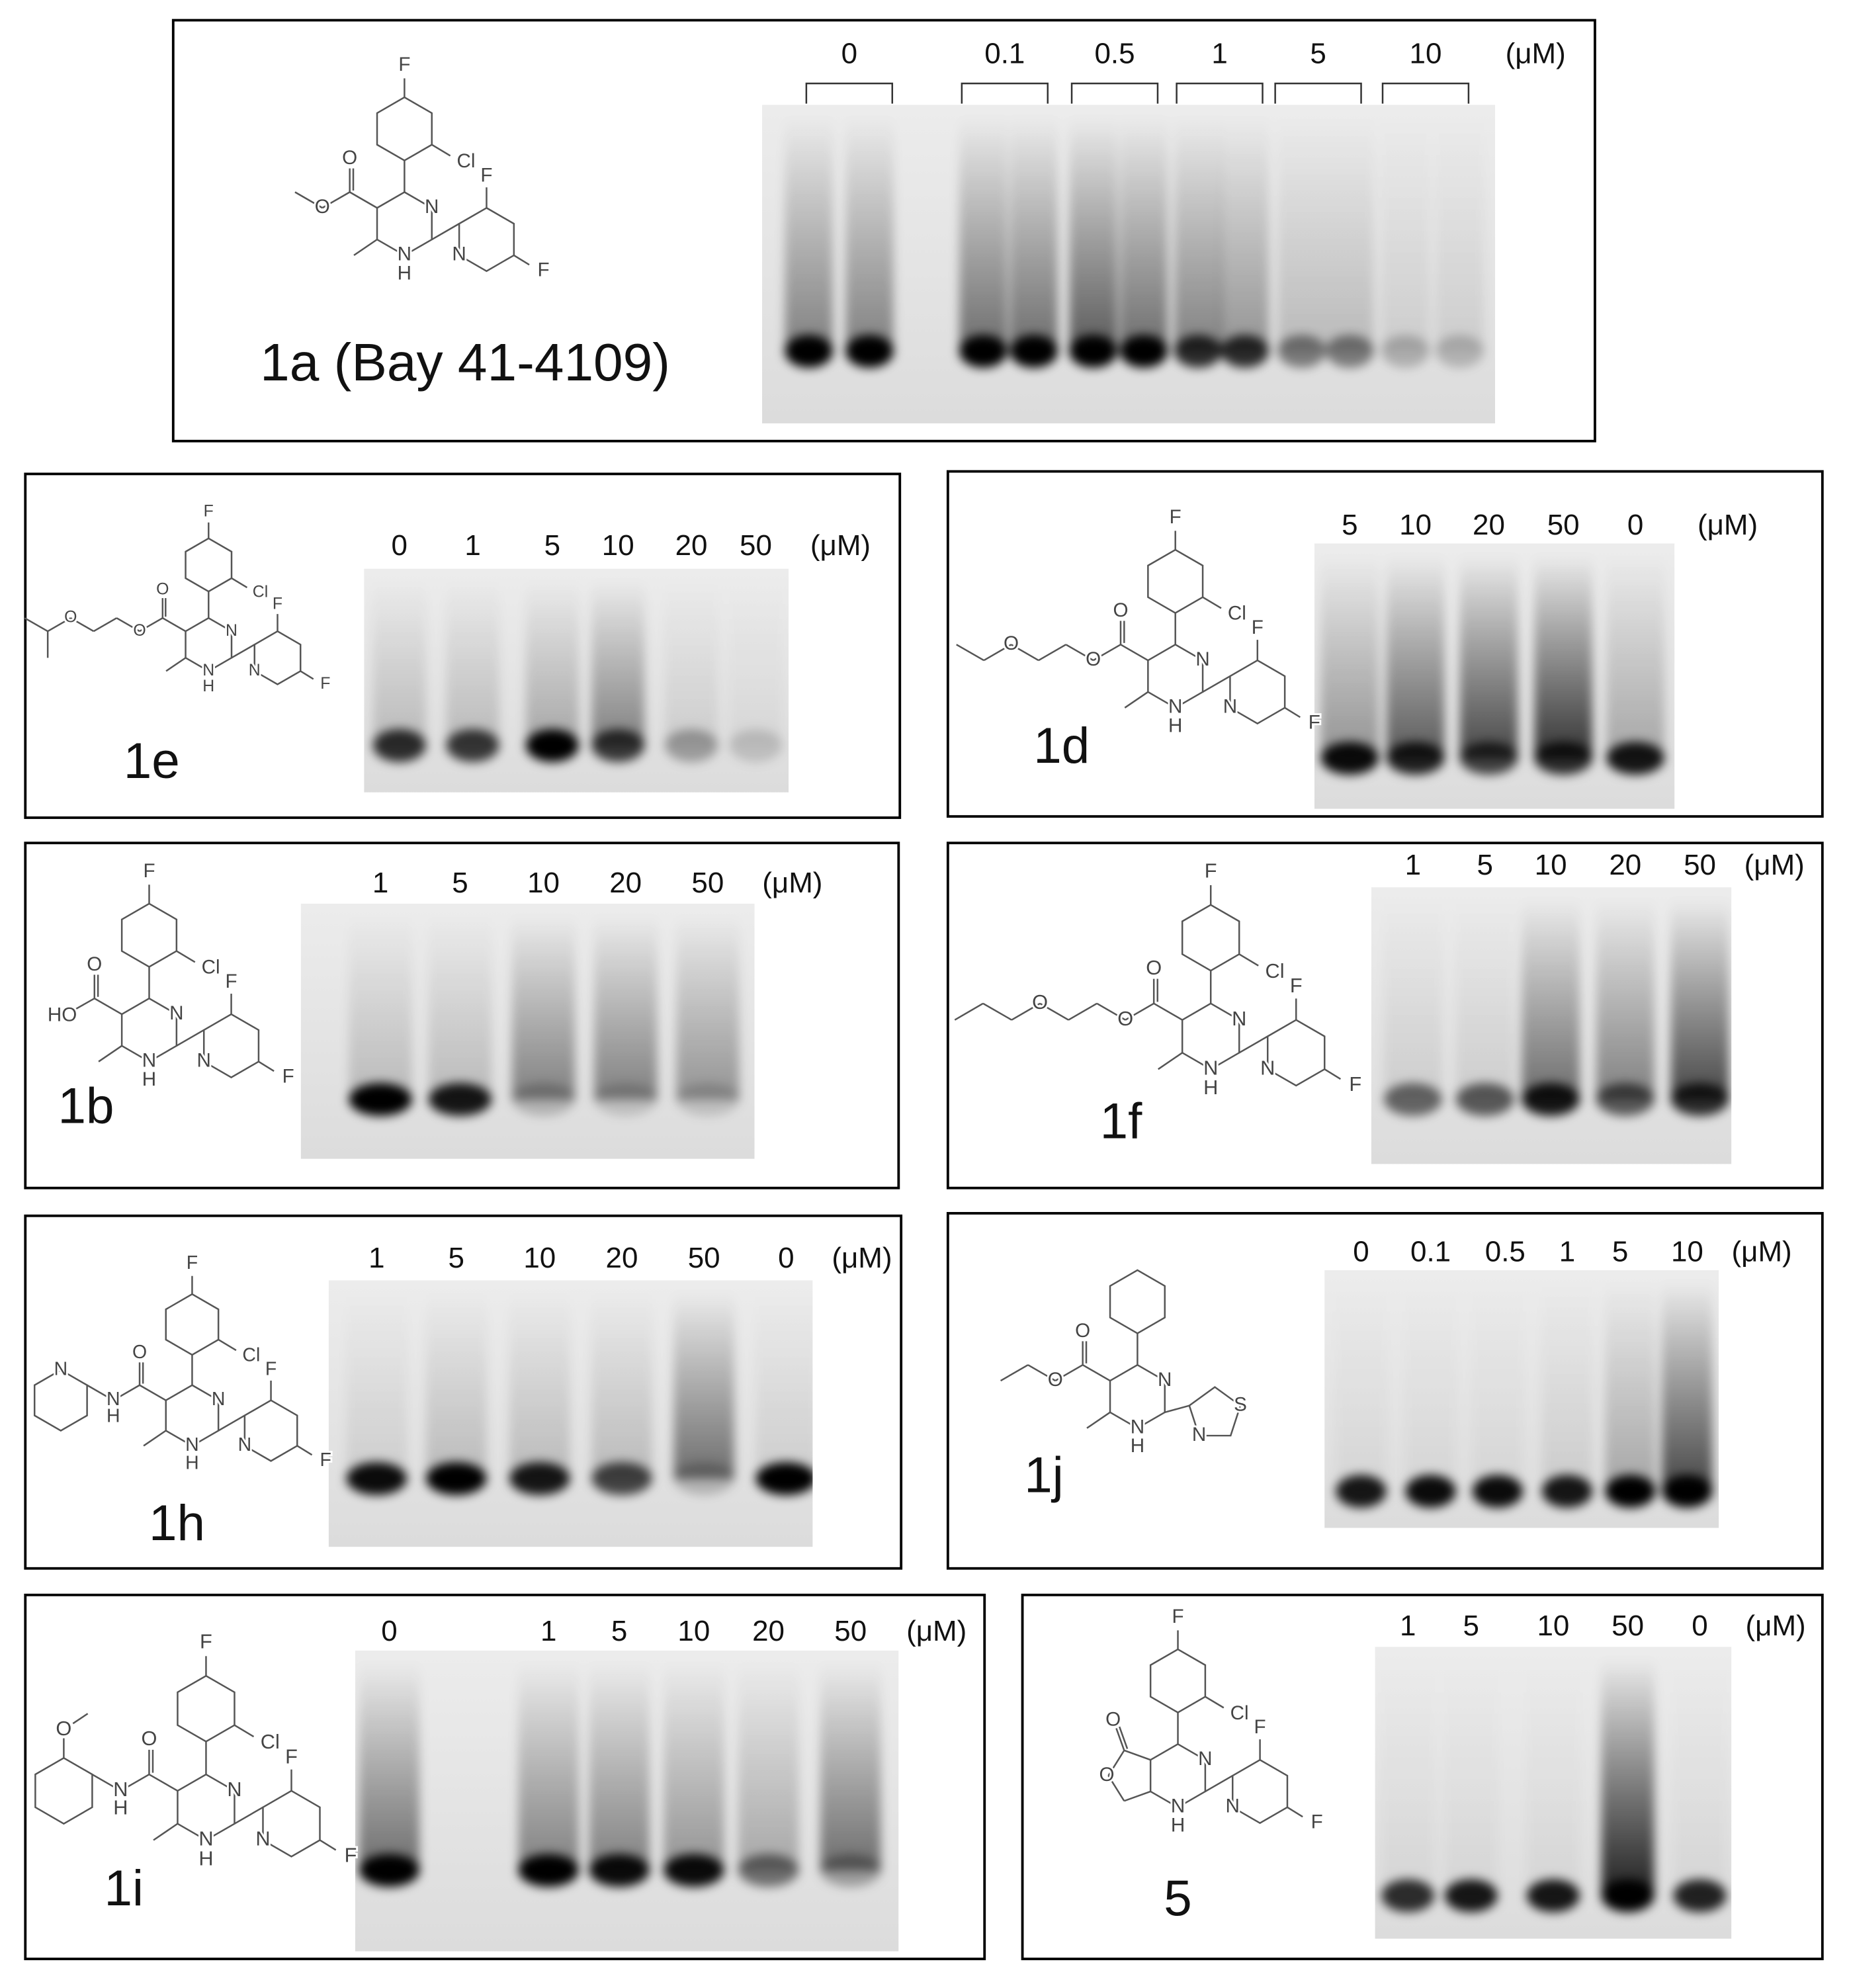  What do you see at coordinates (1505, 1252) in the screenshot?
I see `concentration-label: 0.5` at bounding box center [1505, 1252].